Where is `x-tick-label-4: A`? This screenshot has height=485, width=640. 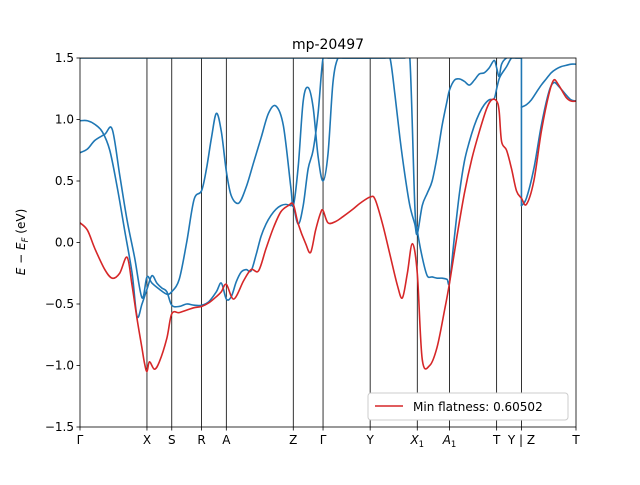 x-tick-label-4: A is located at coordinates (226, 440).